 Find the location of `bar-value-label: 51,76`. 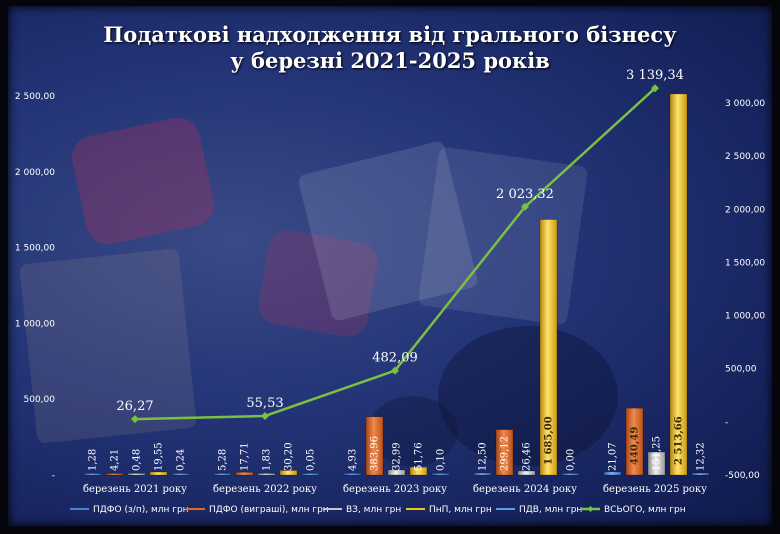

bar-value-label: 51,76 is located at coordinates (419, 456).